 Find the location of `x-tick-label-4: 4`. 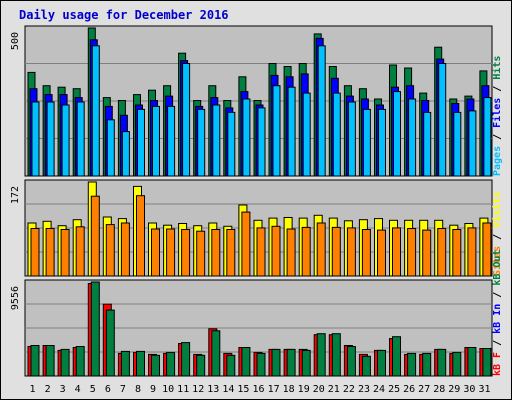

x-tick-label-4: 4 is located at coordinates (78, 389).